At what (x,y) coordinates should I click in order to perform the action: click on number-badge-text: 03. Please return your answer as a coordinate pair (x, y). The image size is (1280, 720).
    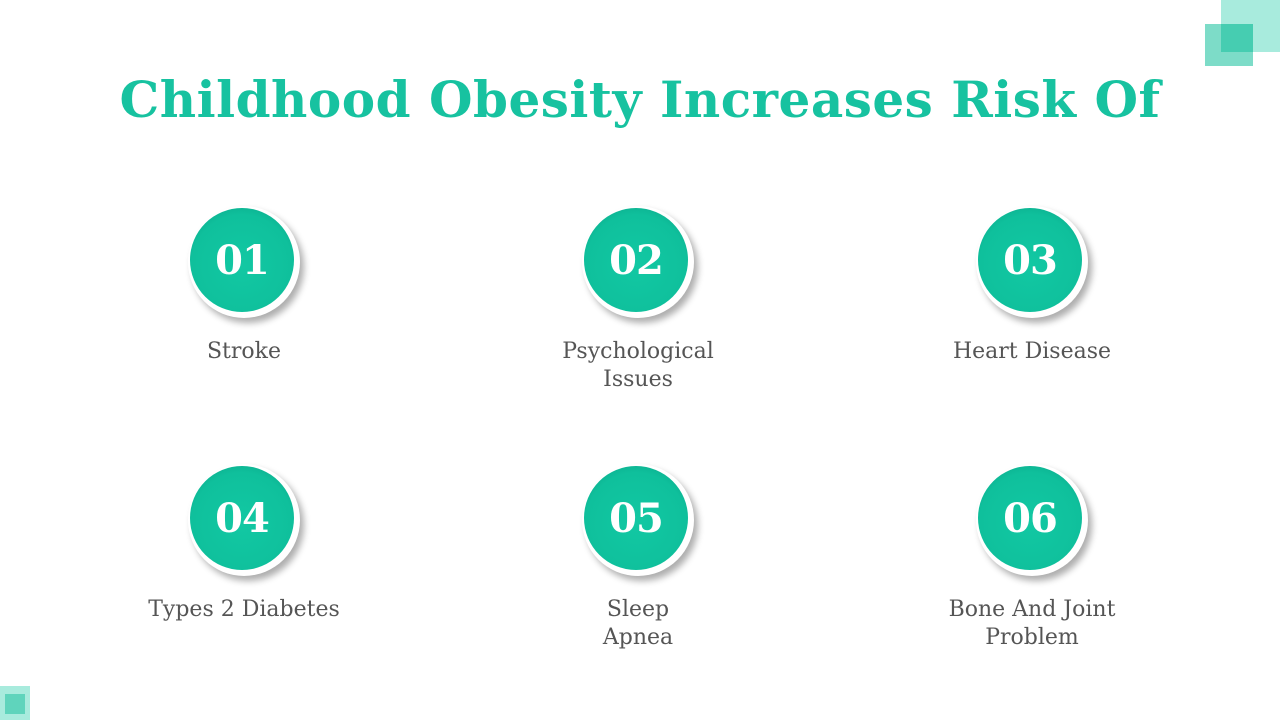
    Looking at the image, I should click on (1030, 260).